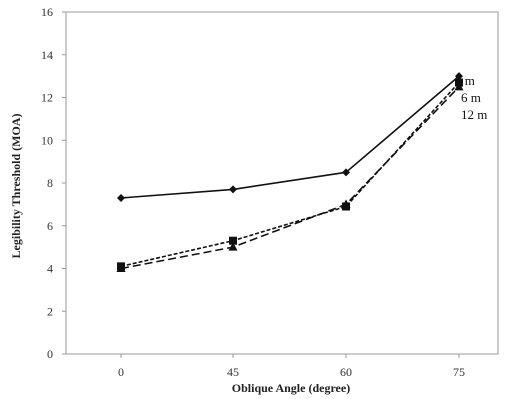 The height and width of the screenshot is (399, 508). What do you see at coordinates (50, 269) in the screenshot?
I see `y-tick-label: 4` at bounding box center [50, 269].